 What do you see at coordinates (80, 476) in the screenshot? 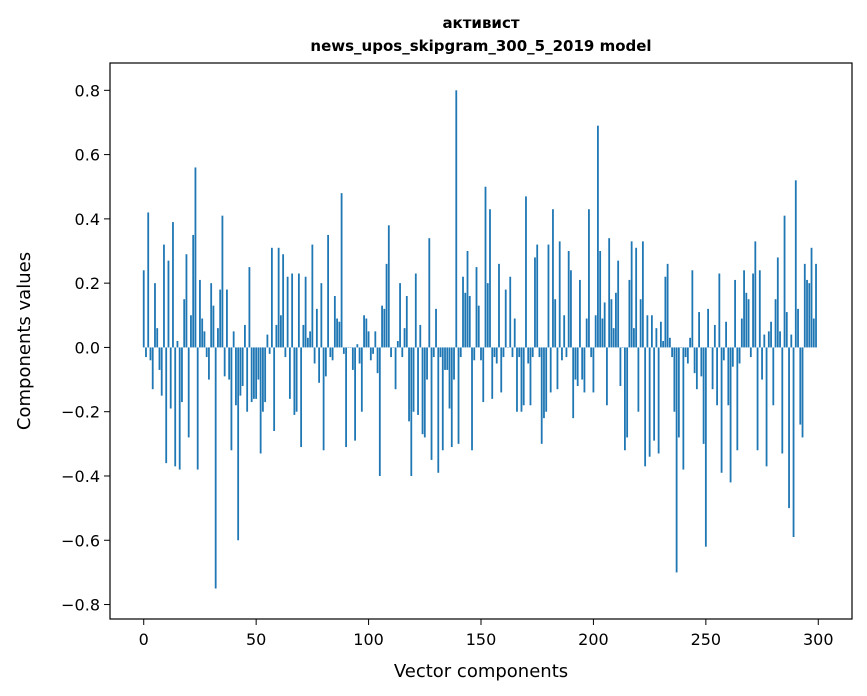
I see `y-tick-label: −0.4` at bounding box center [80, 476].